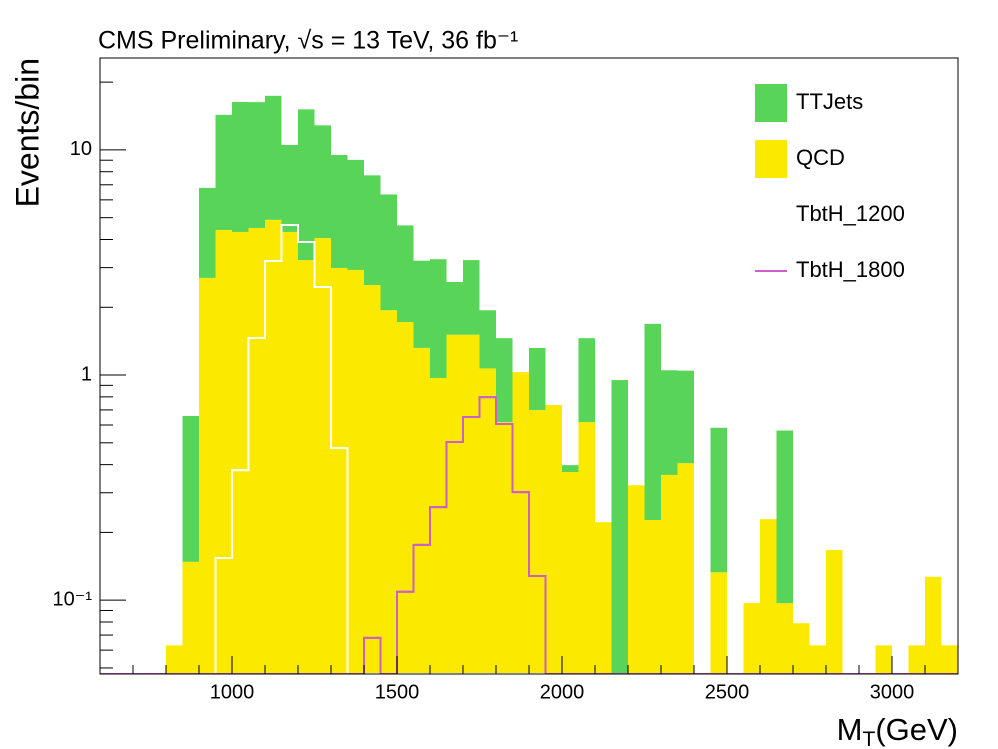  Describe the element at coordinates (86, 374) in the screenshot. I see `y-tick-label: 1` at that location.